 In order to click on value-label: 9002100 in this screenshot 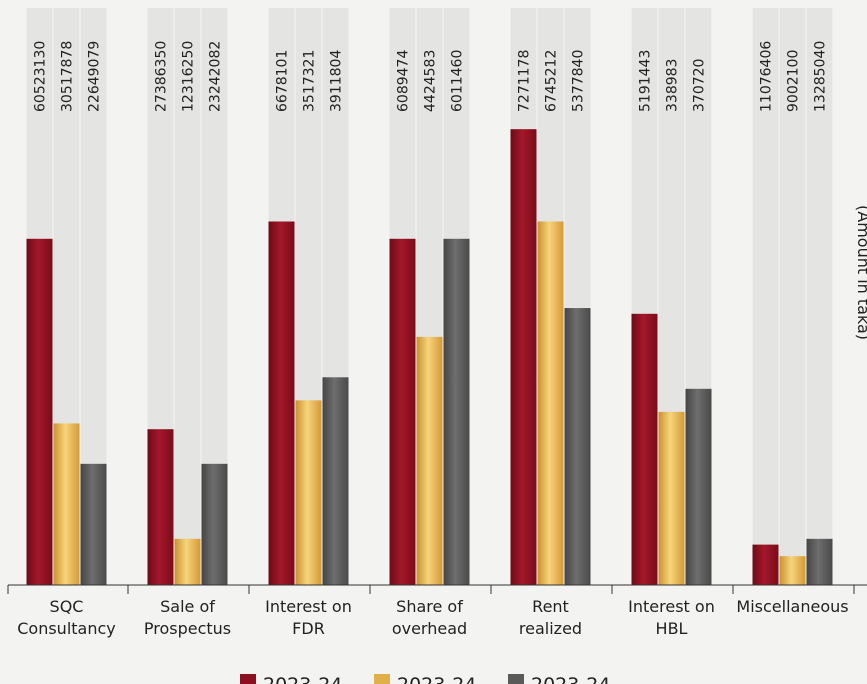, I will do `click(794, 81)`.